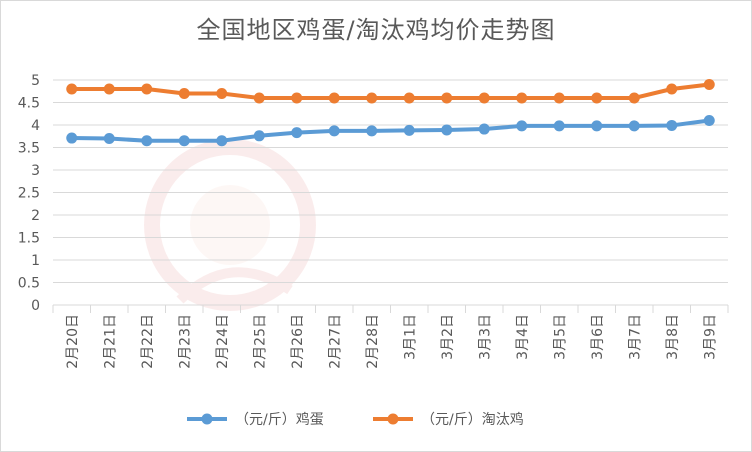 The image size is (752, 452). What do you see at coordinates (35, 216) in the screenshot?
I see `y-tick-label: 2` at bounding box center [35, 216].